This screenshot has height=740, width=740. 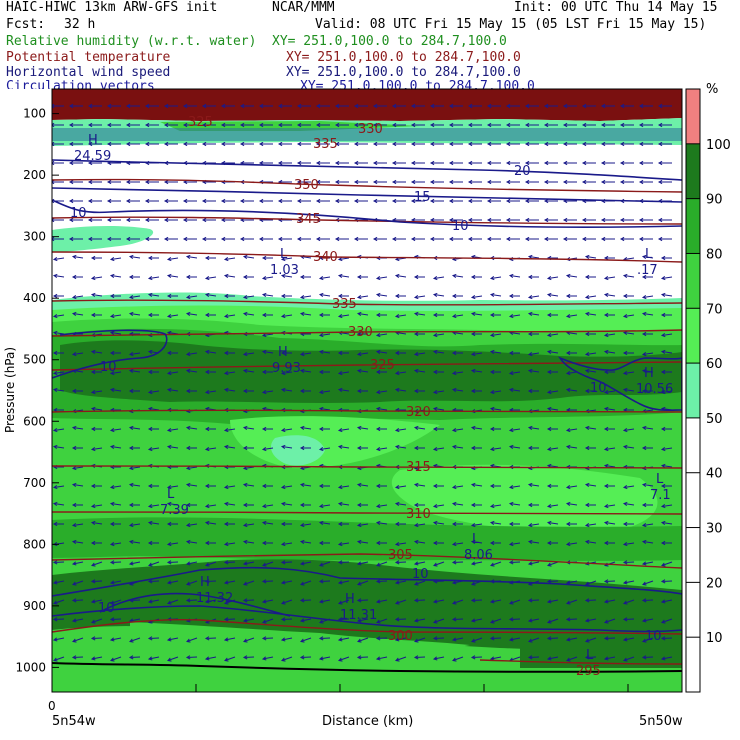 I want to click on rh-patch-left, so click(x=103, y=239).